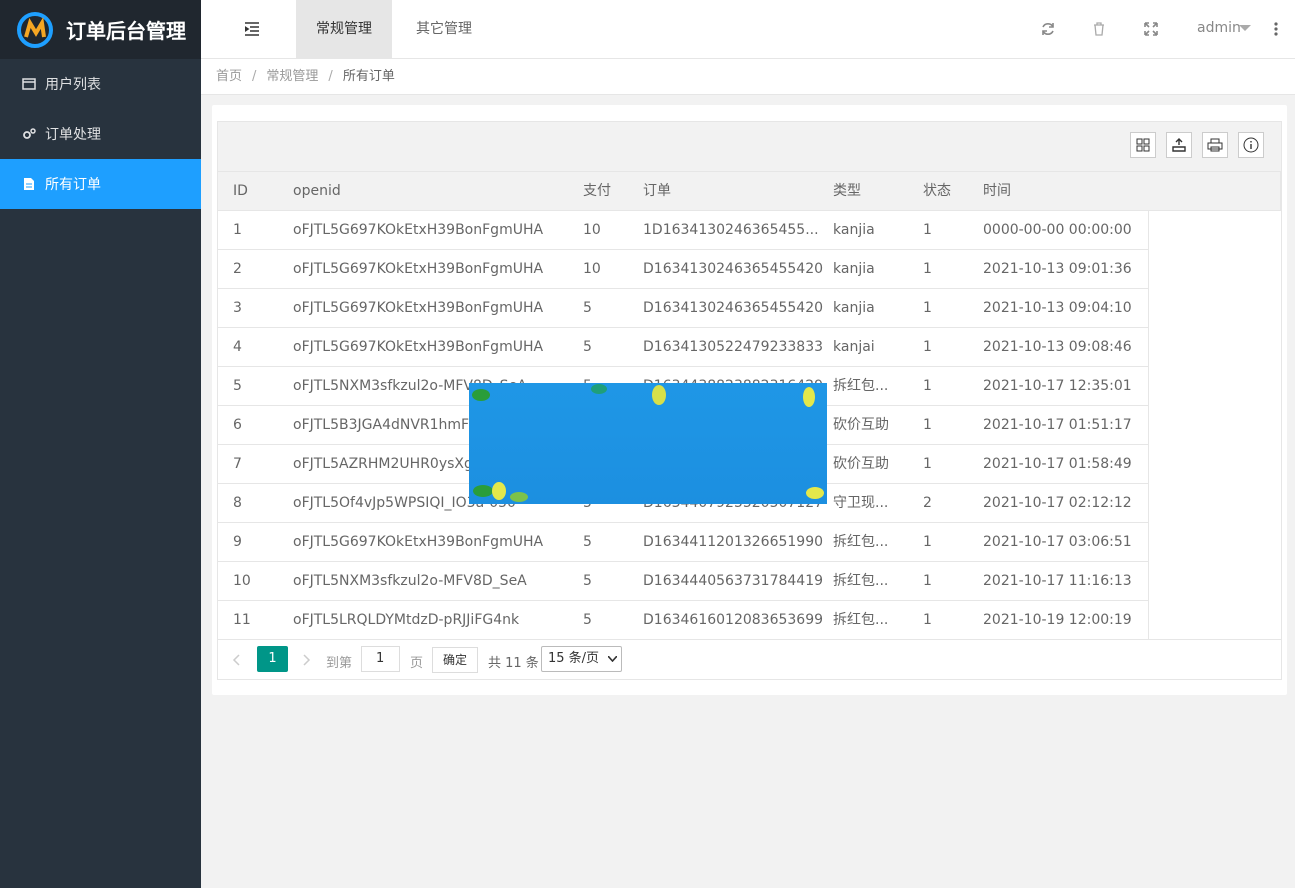  Describe the element at coordinates (237, 464) in the screenshot. I see `table-cell: 7` at that location.